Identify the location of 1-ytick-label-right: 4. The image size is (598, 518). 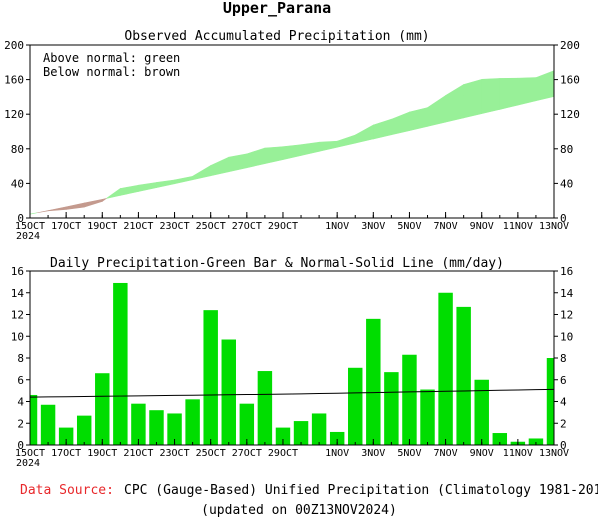
(563, 402).